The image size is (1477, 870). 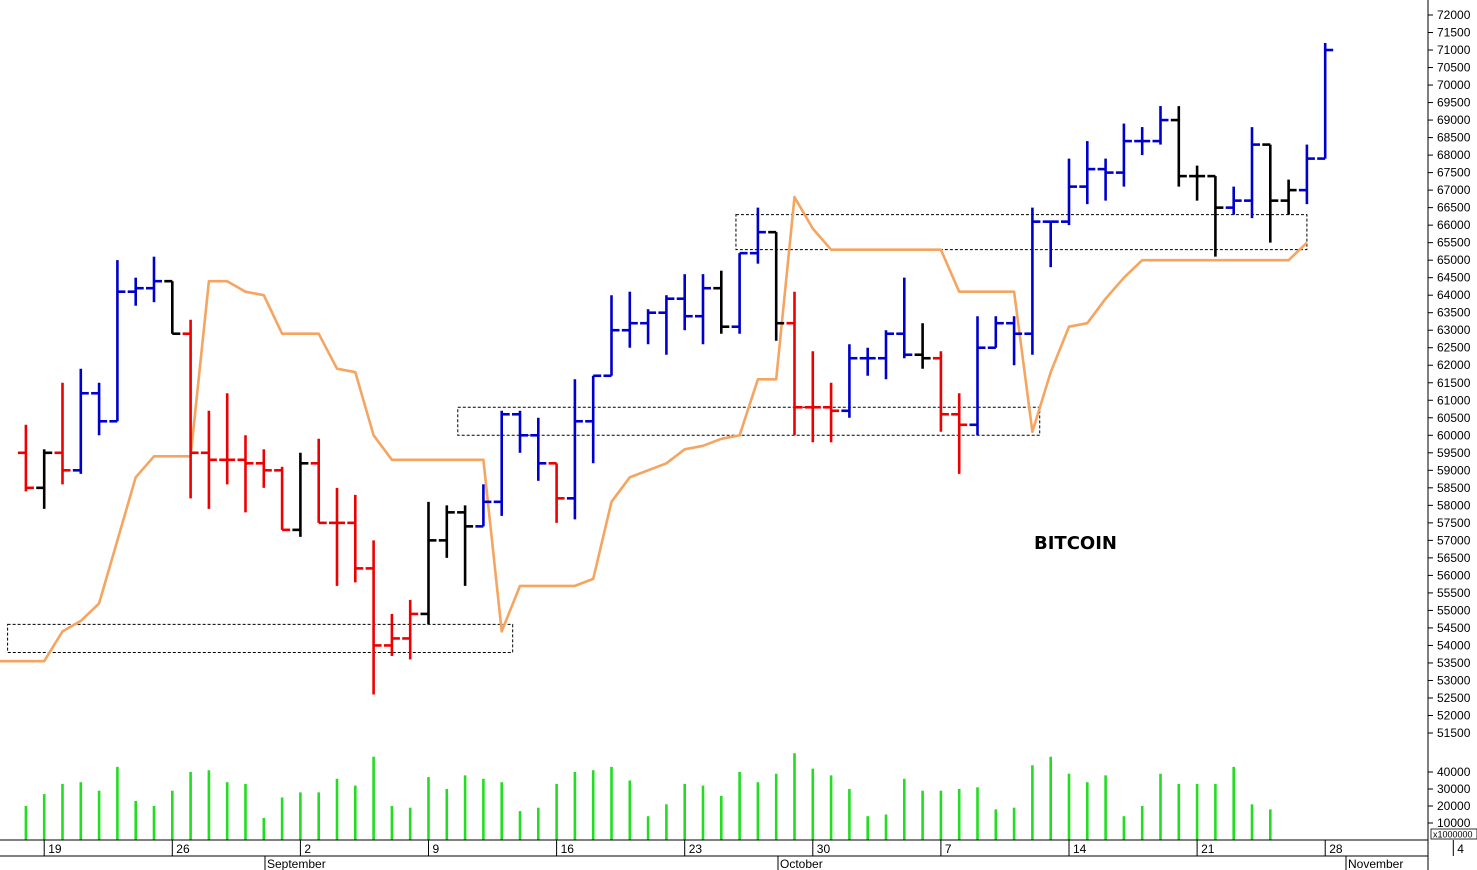 What do you see at coordinates (1454, 15) in the screenshot?
I see `price-tick-label: 72000` at bounding box center [1454, 15].